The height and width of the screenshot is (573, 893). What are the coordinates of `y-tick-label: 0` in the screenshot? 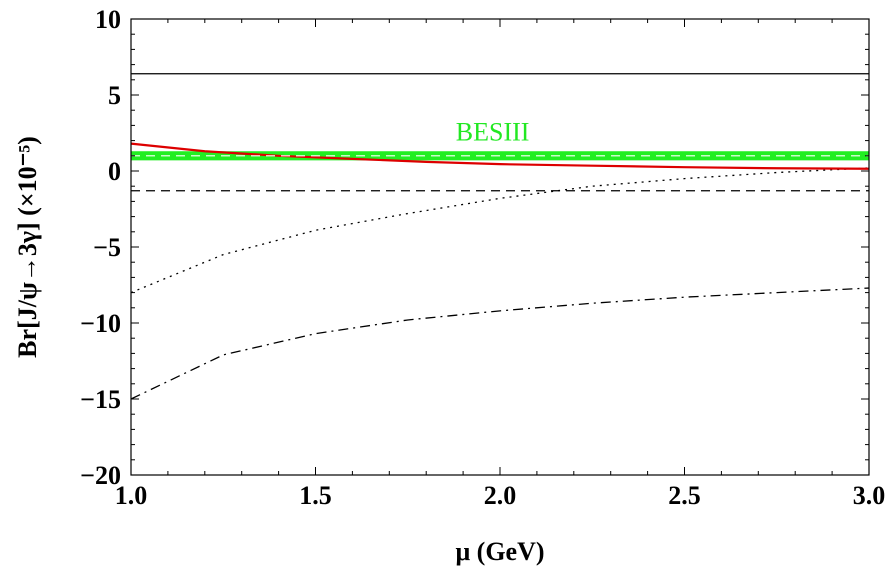 It's located at (114, 171).